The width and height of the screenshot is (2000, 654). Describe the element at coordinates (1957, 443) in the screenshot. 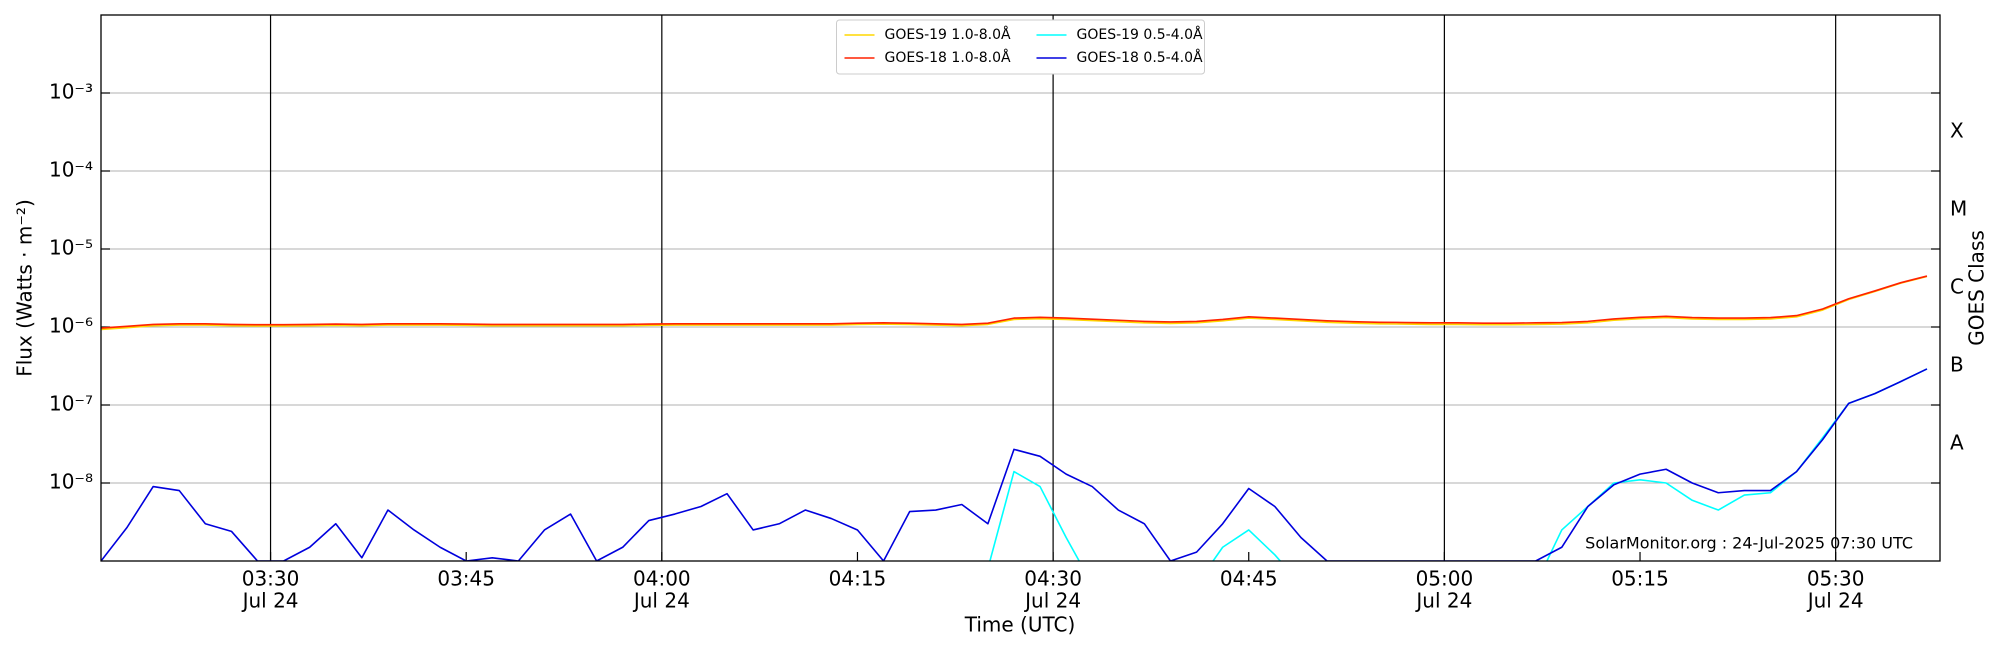

I see `y2-tick-label: A` at that location.